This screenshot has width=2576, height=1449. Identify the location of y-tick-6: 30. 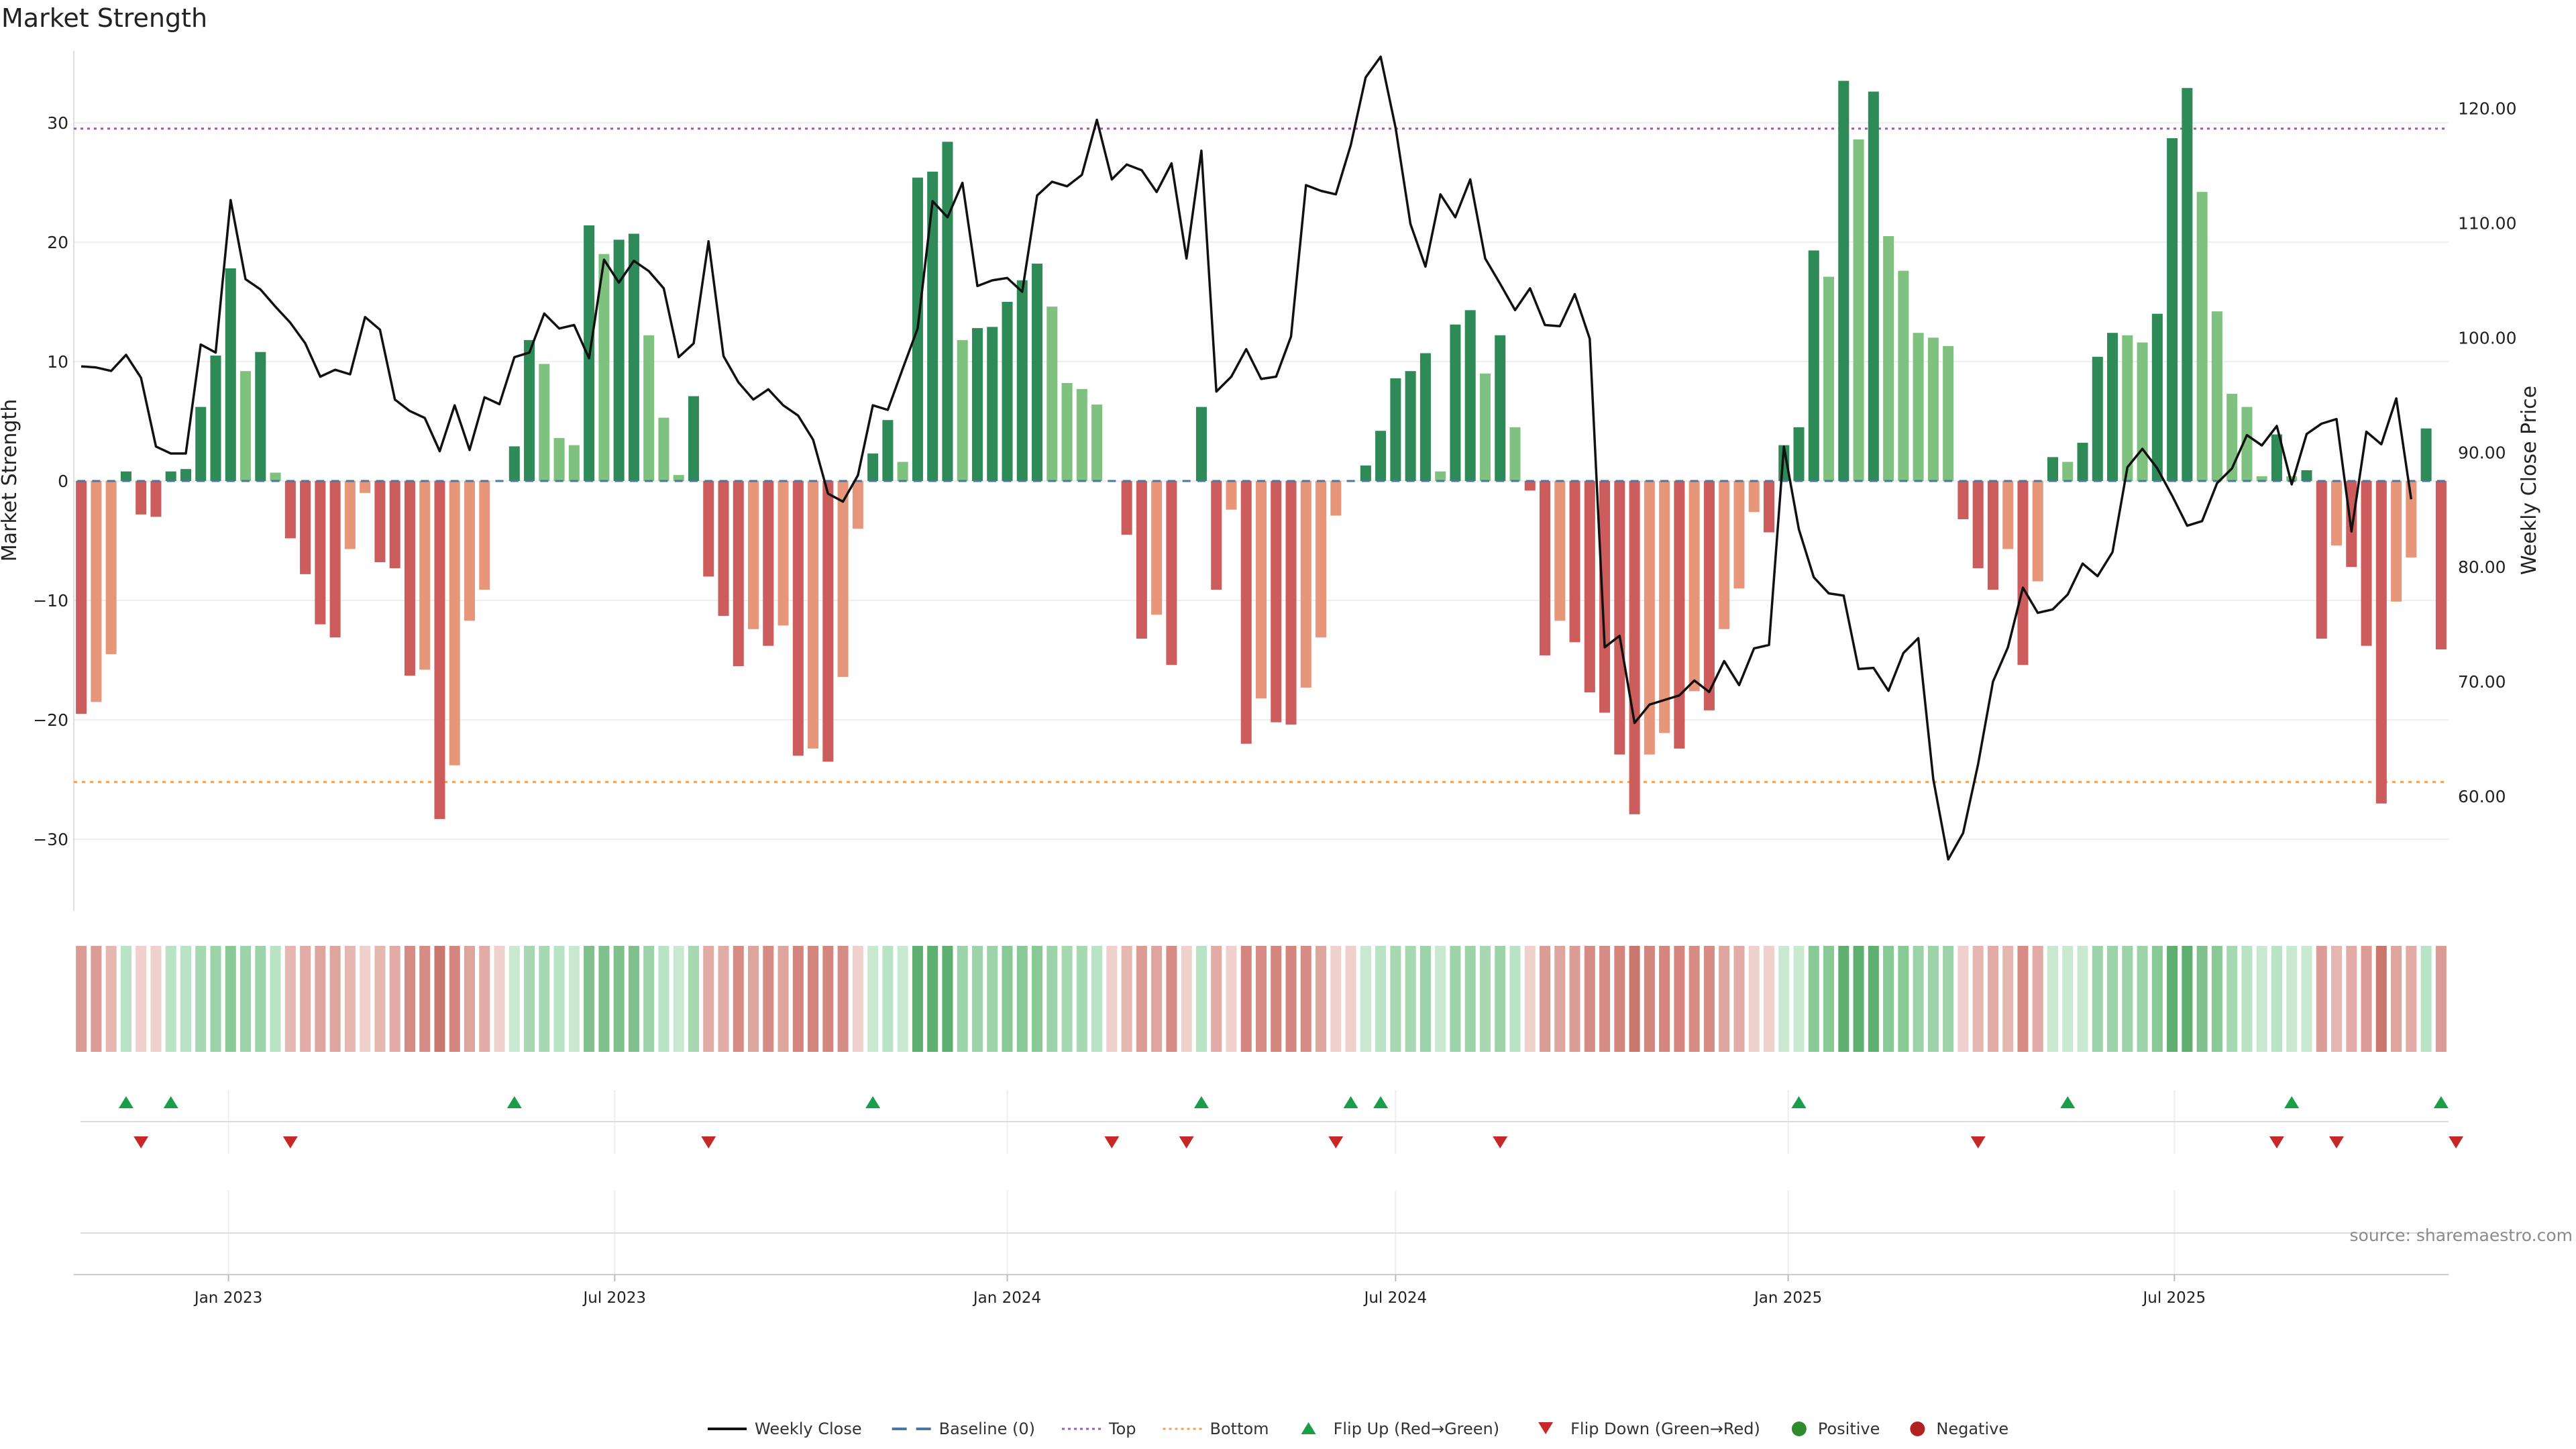
(57, 123).